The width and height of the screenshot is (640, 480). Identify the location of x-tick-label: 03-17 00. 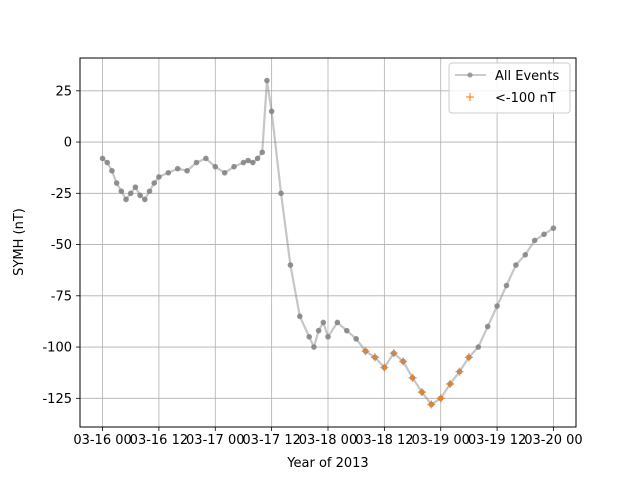
(215, 440).